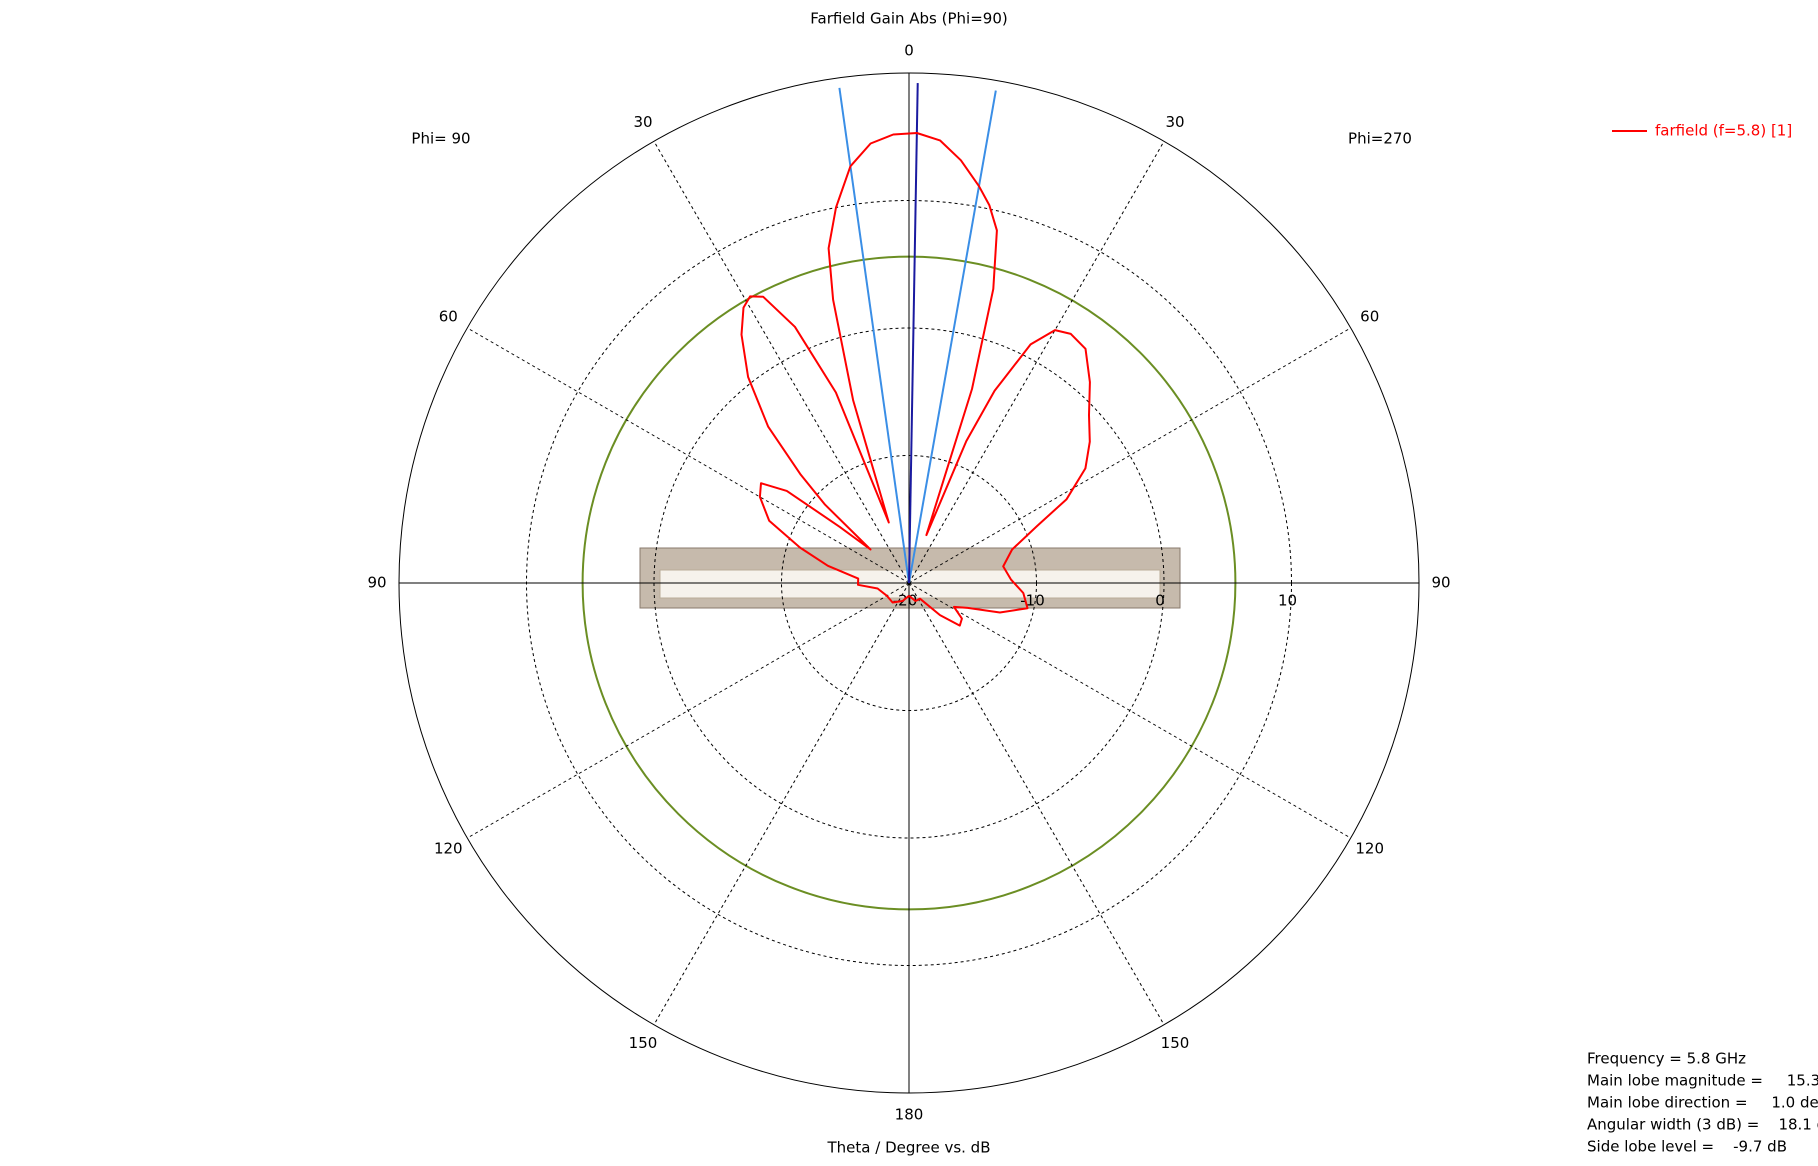 This screenshot has height=1166, width=1818. I want to click on info-line: Frequency = 5.8 GHz, so click(1666, 1059).